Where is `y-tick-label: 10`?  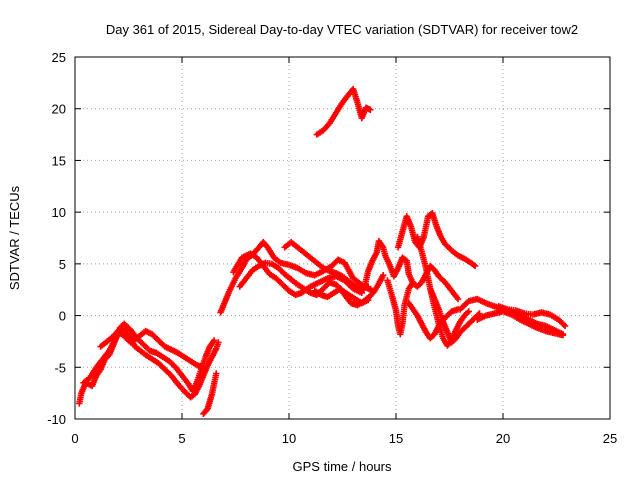 y-tick-label: 10 is located at coordinates (59, 212).